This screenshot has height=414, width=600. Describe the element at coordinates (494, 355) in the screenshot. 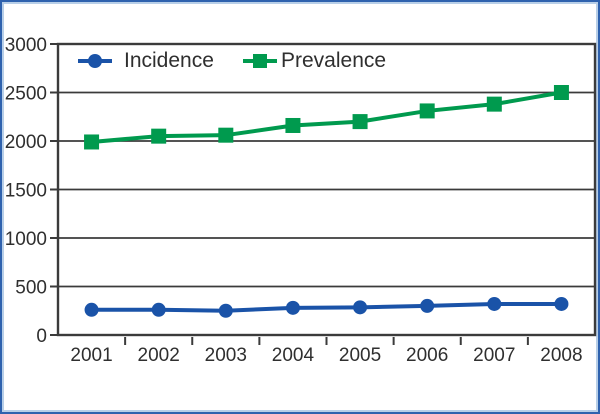

I see `x-axis-label: 2007` at that location.